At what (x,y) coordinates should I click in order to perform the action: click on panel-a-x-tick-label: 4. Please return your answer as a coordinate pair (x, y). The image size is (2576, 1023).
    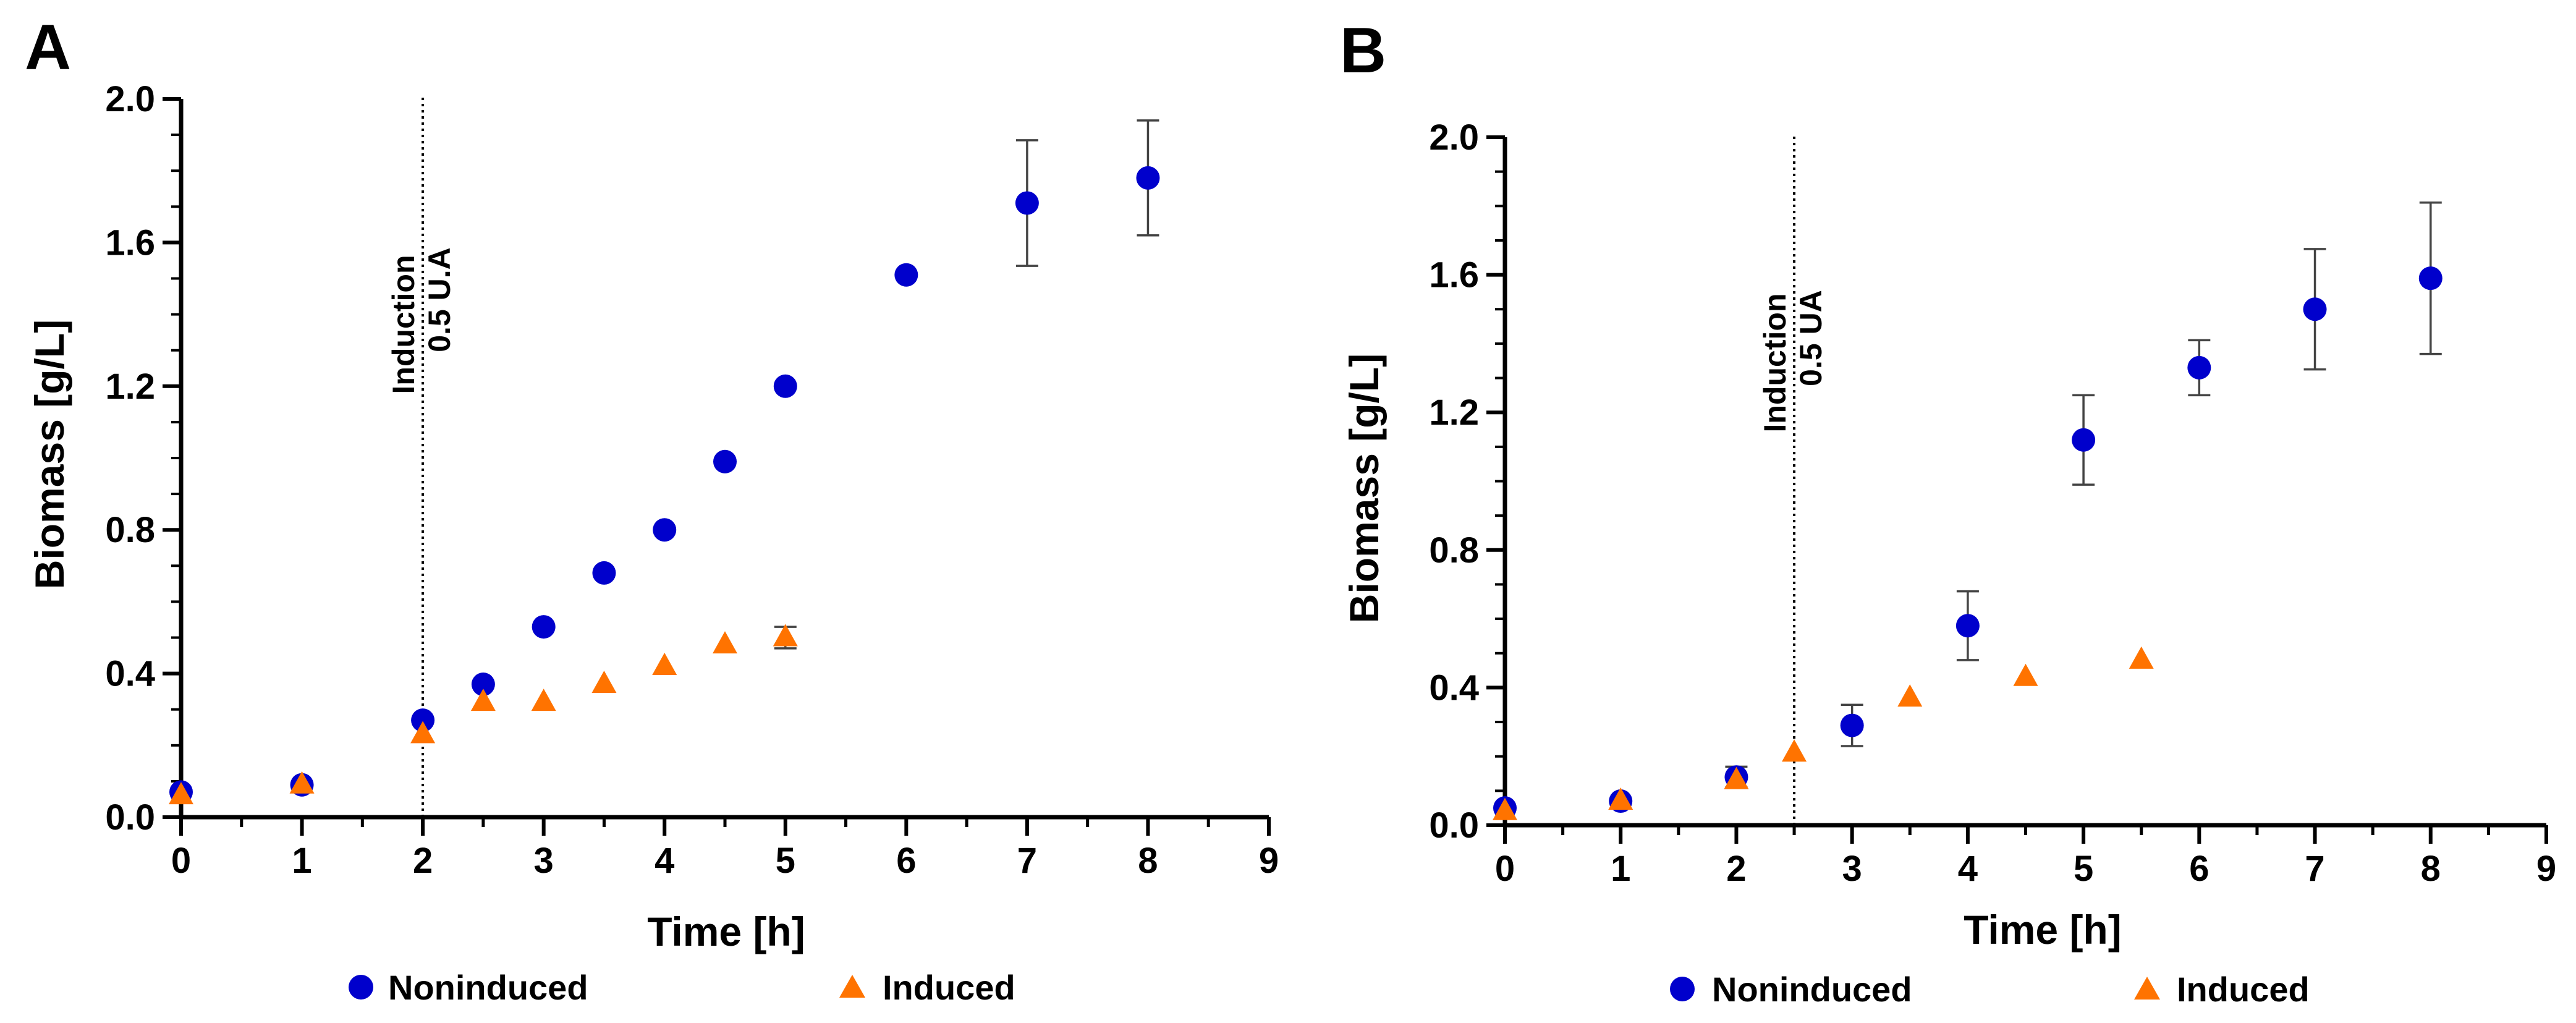
    Looking at the image, I should click on (664, 861).